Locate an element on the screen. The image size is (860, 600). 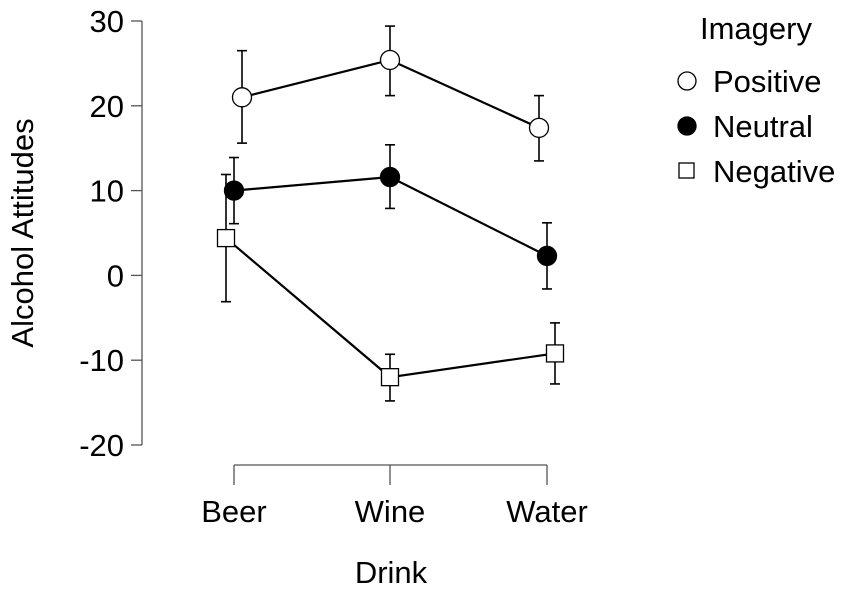
x-axis-title: Drink is located at coordinates (391, 572).